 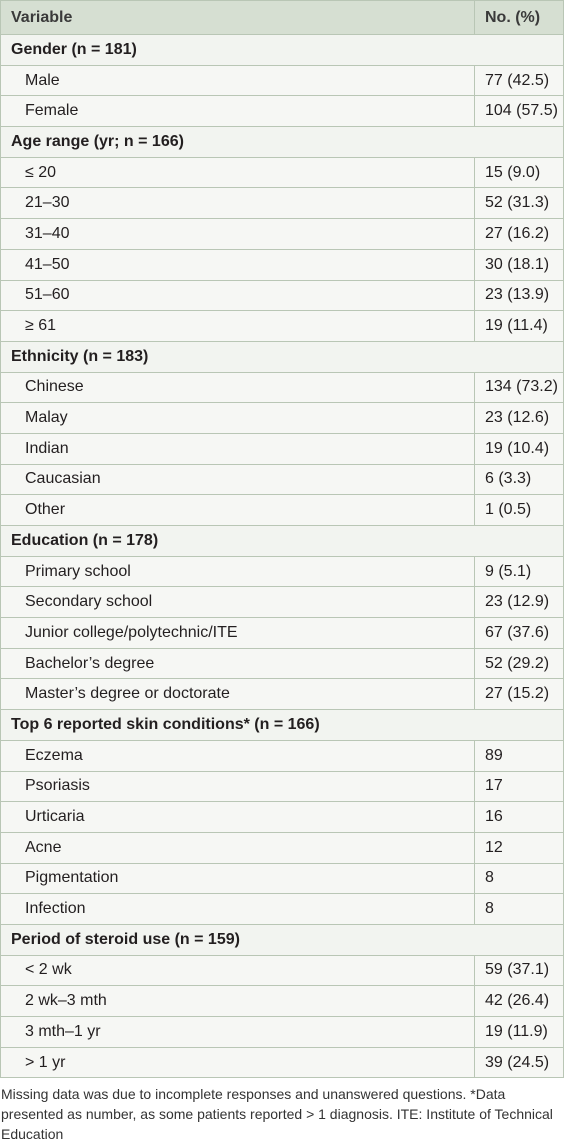 What do you see at coordinates (237, 448) in the screenshot?
I see `item-label: Indian` at bounding box center [237, 448].